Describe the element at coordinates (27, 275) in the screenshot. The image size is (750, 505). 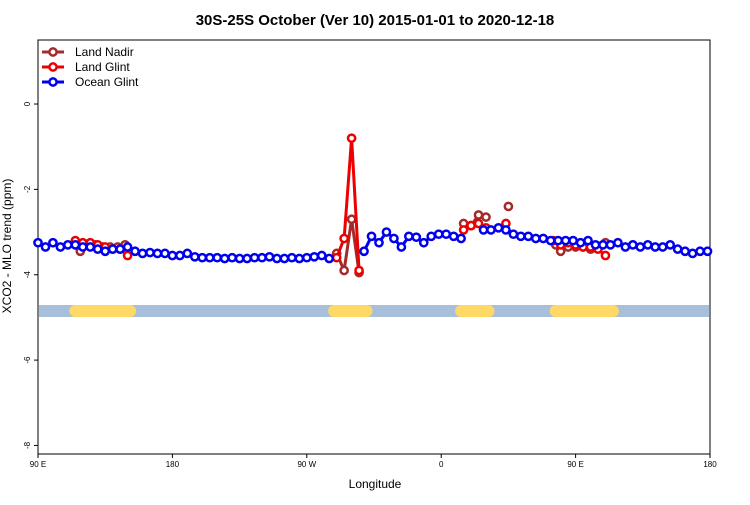
I see `y-tick-label-2: -4` at that location.